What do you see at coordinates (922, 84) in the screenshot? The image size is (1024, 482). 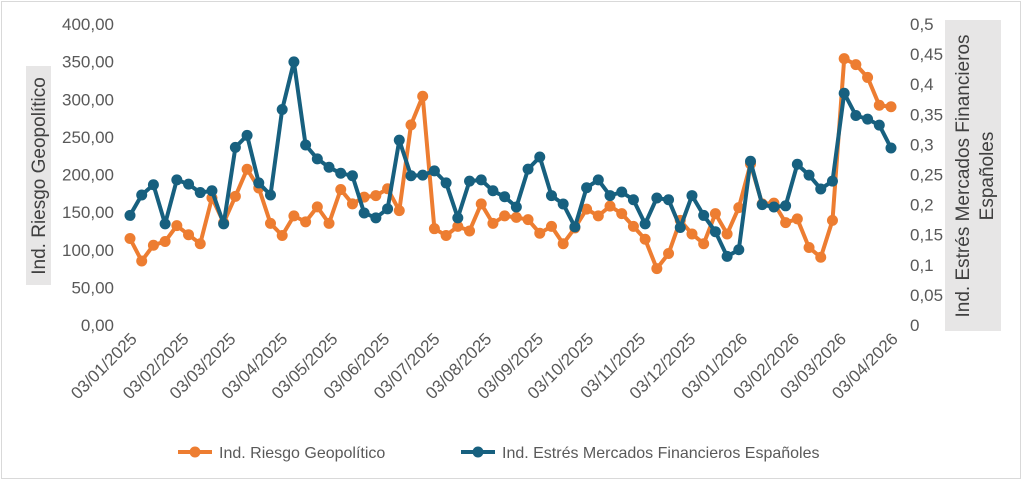 I see `right-y-tick-label: 0,4` at bounding box center [922, 84].